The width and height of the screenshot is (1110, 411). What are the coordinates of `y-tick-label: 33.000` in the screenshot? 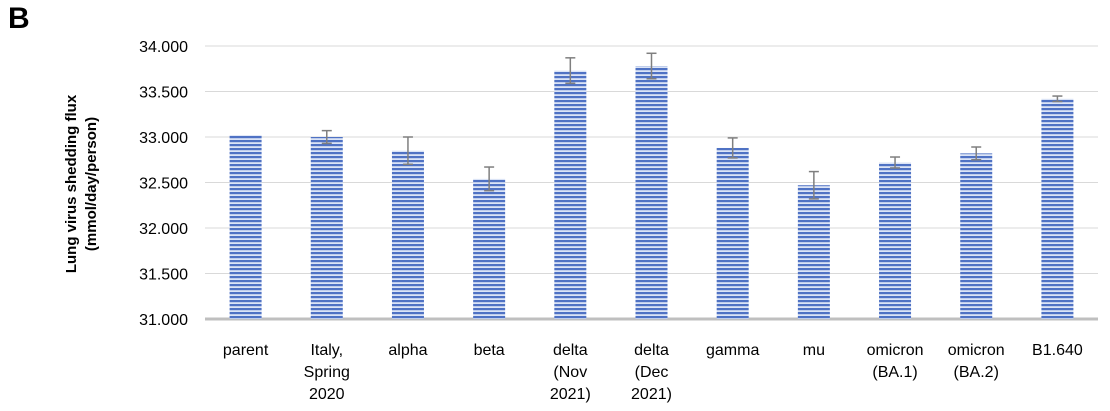 It's located at (163, 138).